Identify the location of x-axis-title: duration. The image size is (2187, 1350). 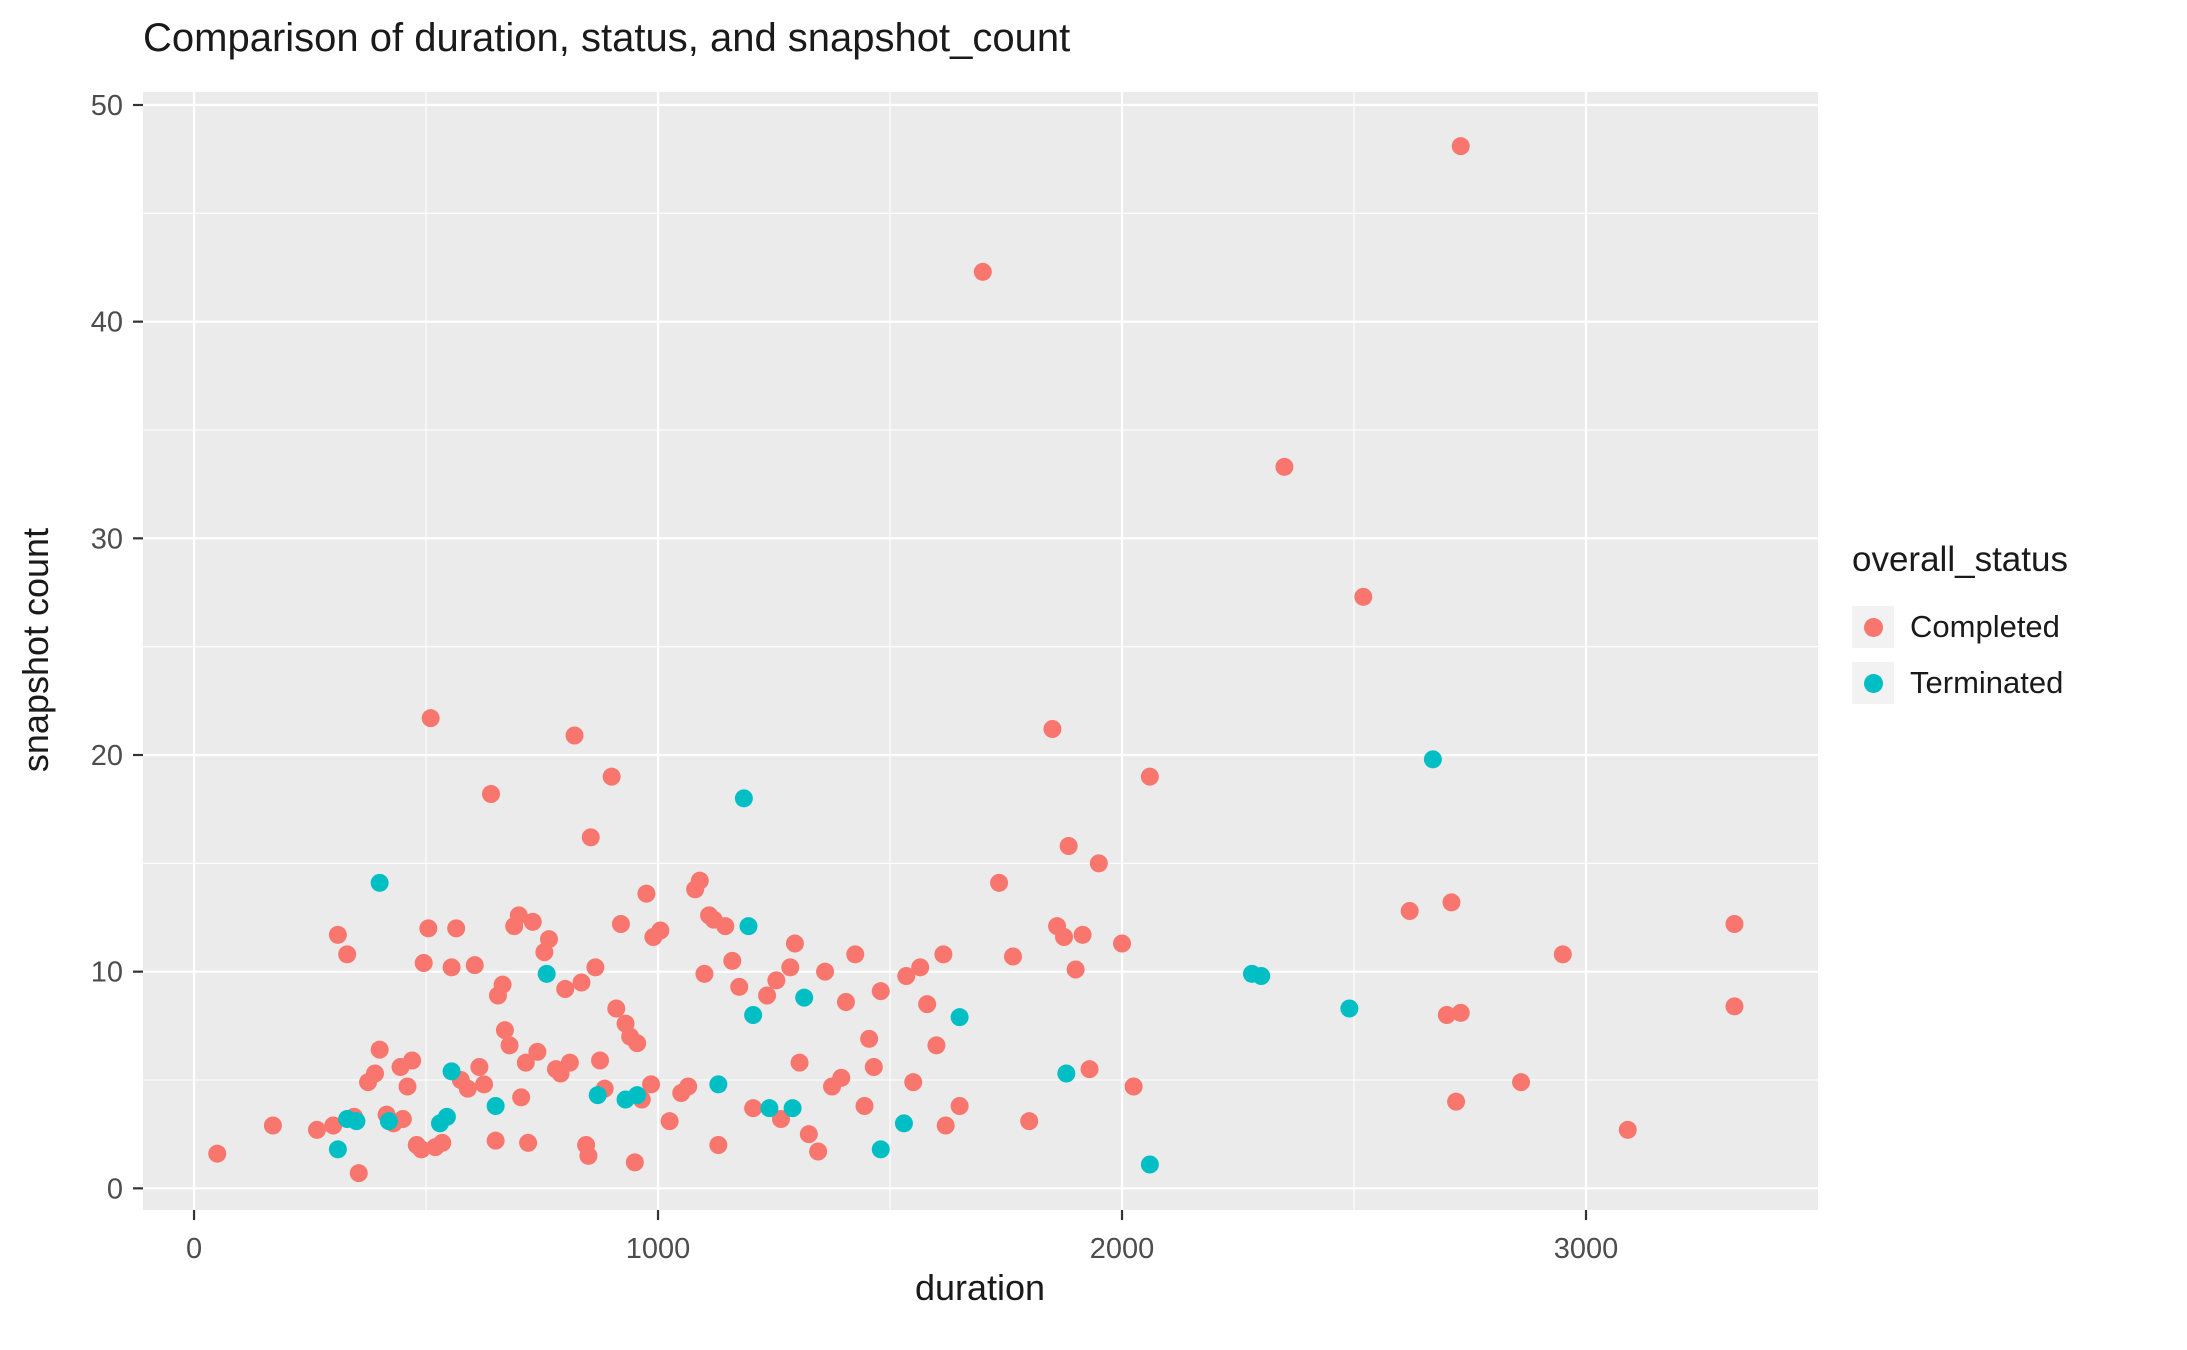
(980, 1287).